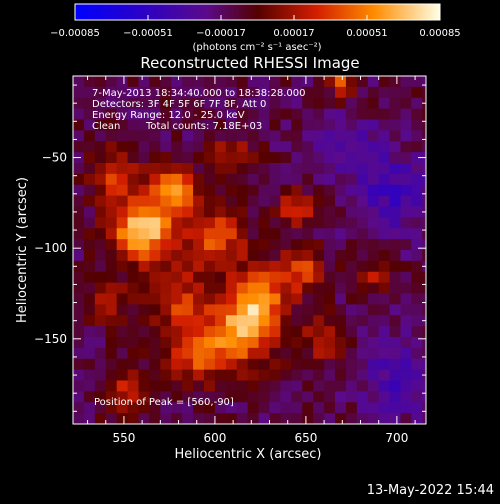  Describe the element at coordinates (293, 33) in the screenshot. I see `colorbar-tick-label: 0.00017` at that location.